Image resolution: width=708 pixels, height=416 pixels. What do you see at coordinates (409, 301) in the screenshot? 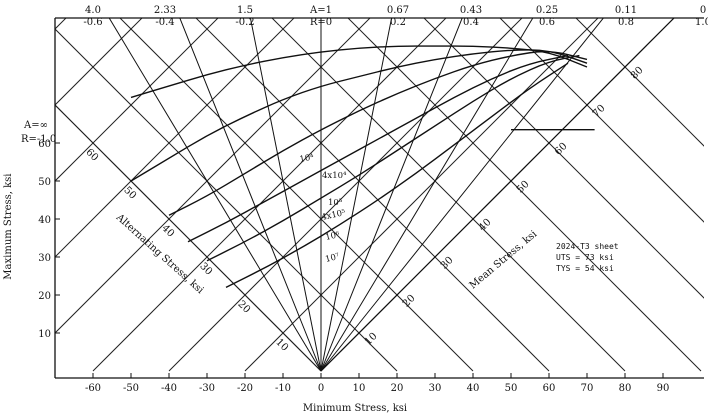
I see `mean-tick-label: 20` at bounding box center [409, 301].